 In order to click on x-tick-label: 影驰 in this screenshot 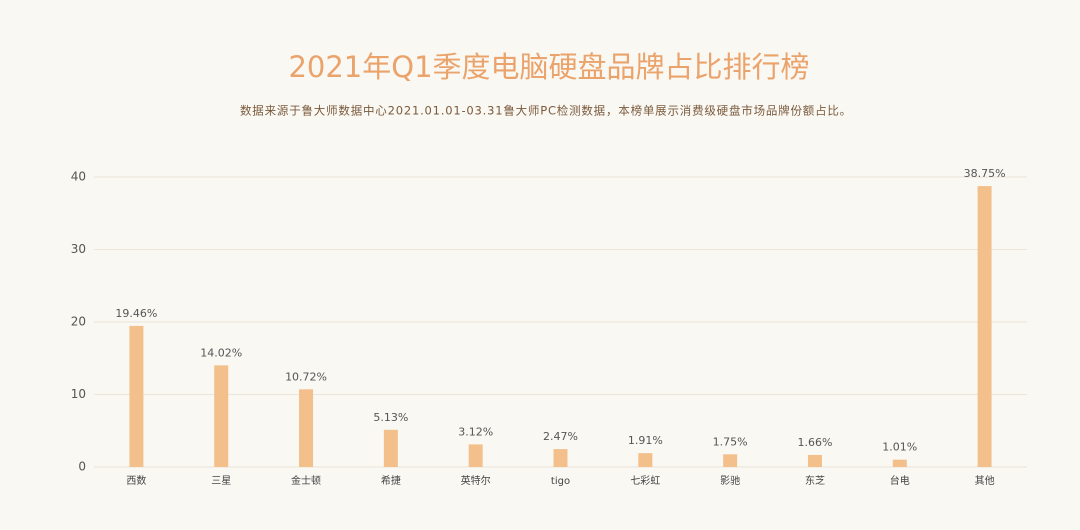, I will do `click(730, 480)`.